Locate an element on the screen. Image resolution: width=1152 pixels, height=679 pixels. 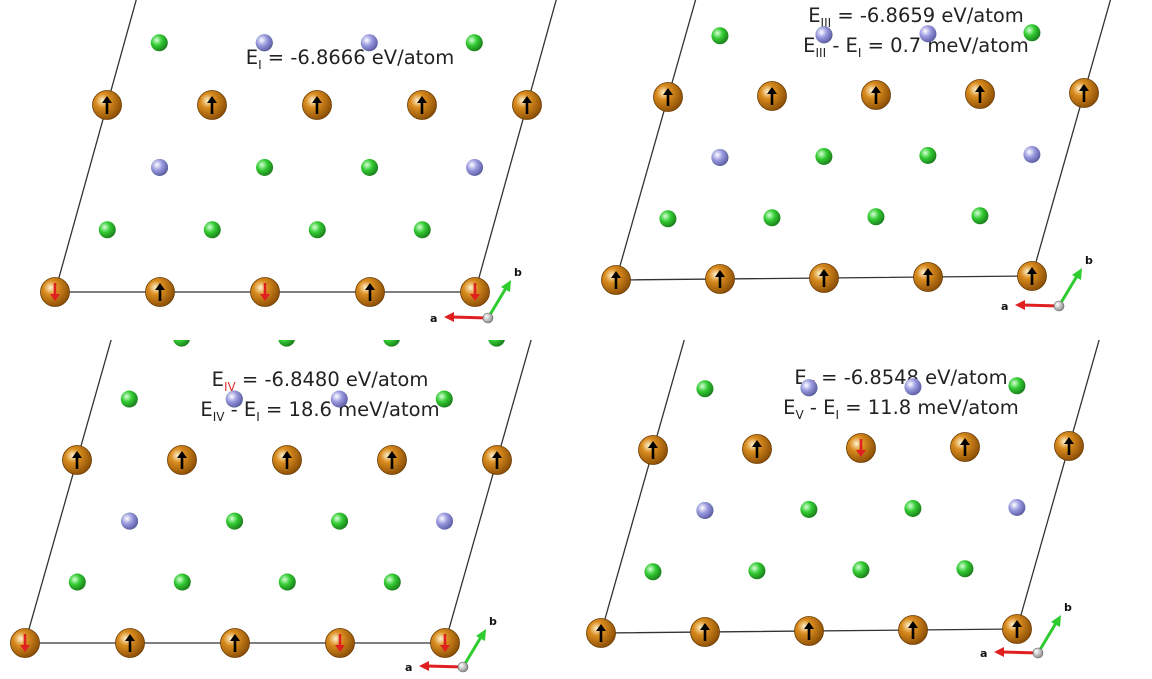
energy-difference-label: EIII - EI = 0.7 meV/atom is located at coordinates (916, 47).